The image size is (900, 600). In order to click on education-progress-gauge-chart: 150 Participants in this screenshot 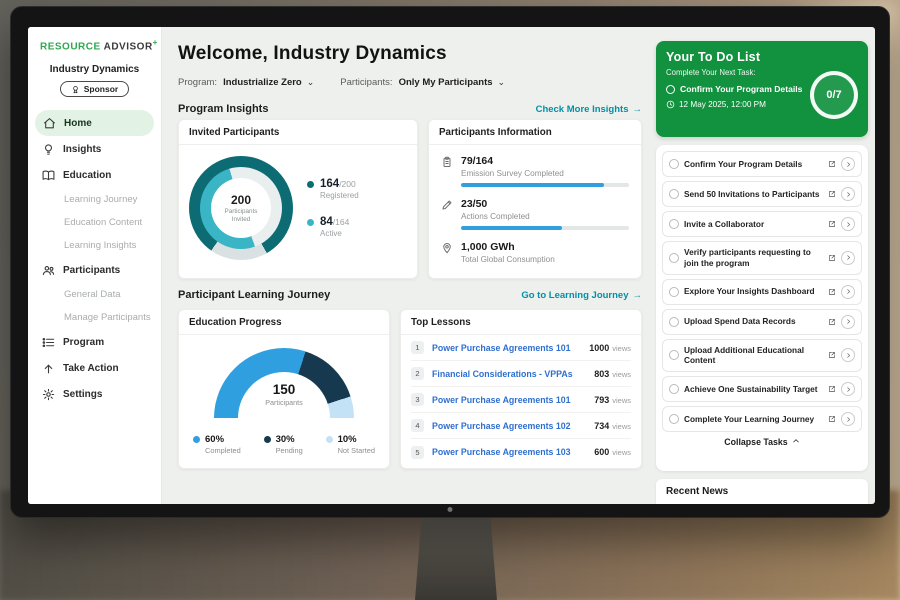, I will do `click(284, 385)`.